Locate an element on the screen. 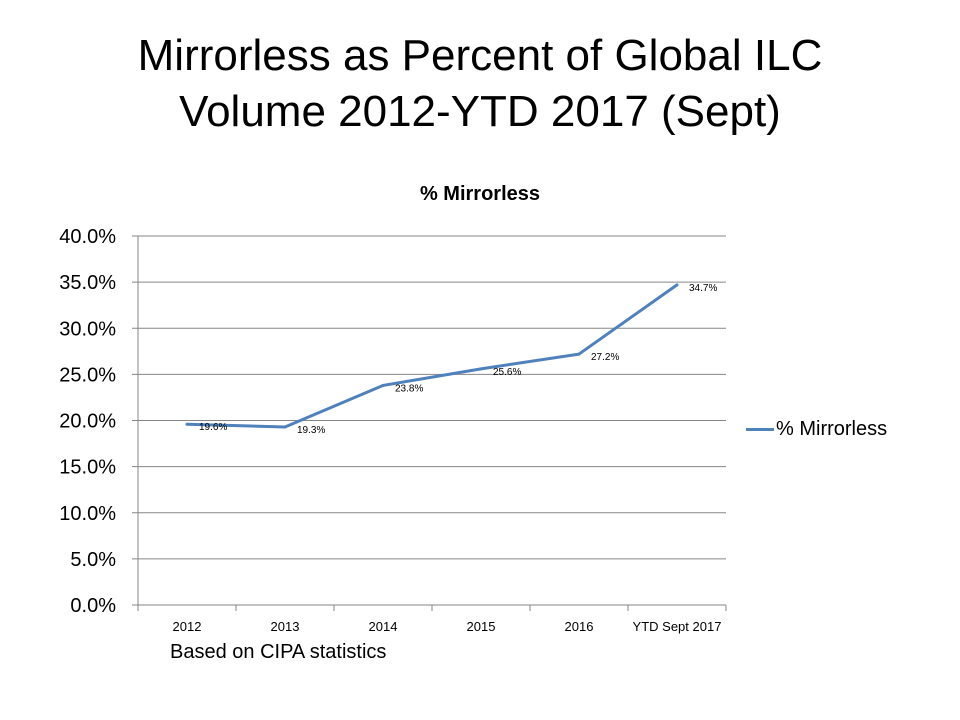 Image resolution: width=960 pixels, height=720 pixels. data-label: 19.3% is located at coordinates (311, 430).